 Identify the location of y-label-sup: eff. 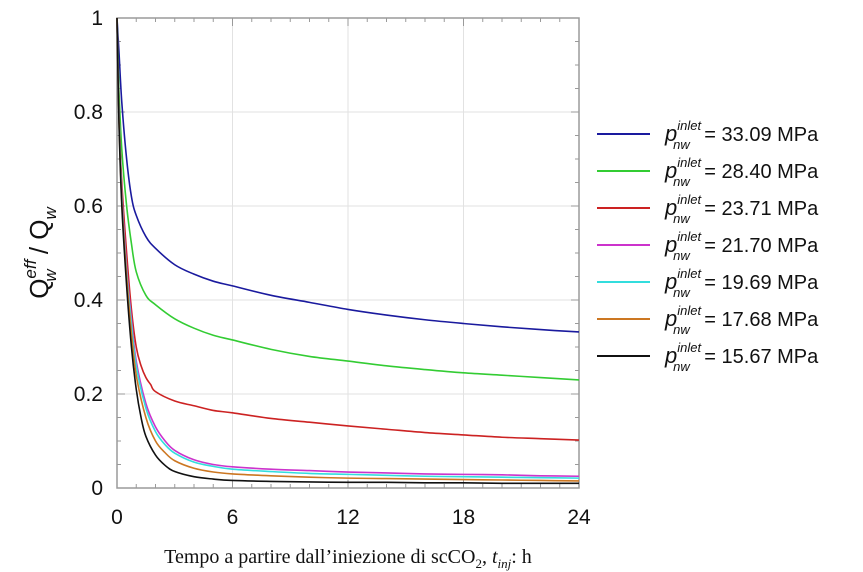
(30, 267).